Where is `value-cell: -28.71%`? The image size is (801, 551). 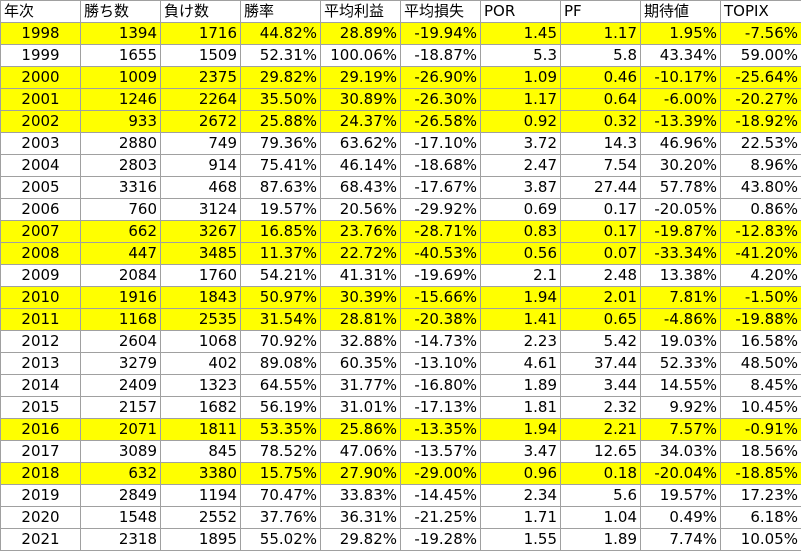
value-cell: -28.71% is located at coordinates (440, 231).